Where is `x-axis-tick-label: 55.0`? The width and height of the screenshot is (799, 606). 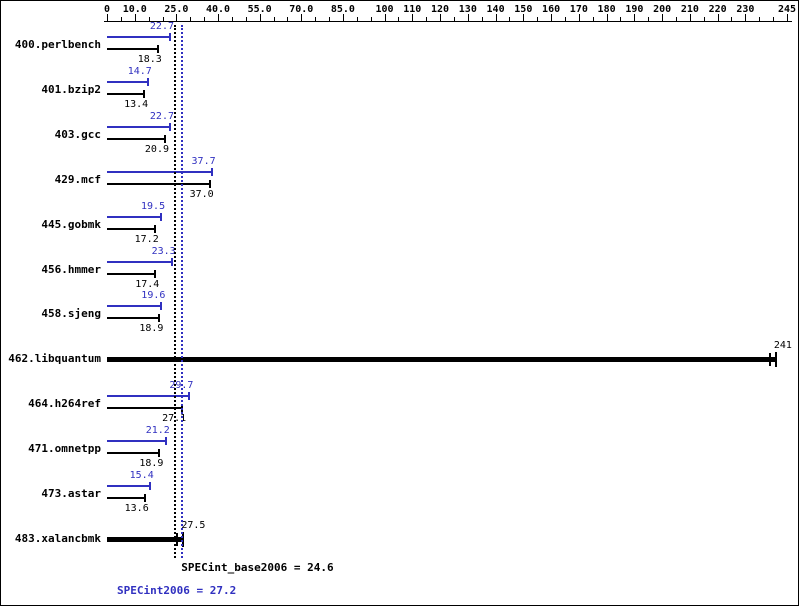 x-axis-tick-label: 55.0 is located at coordinates (259, 9).